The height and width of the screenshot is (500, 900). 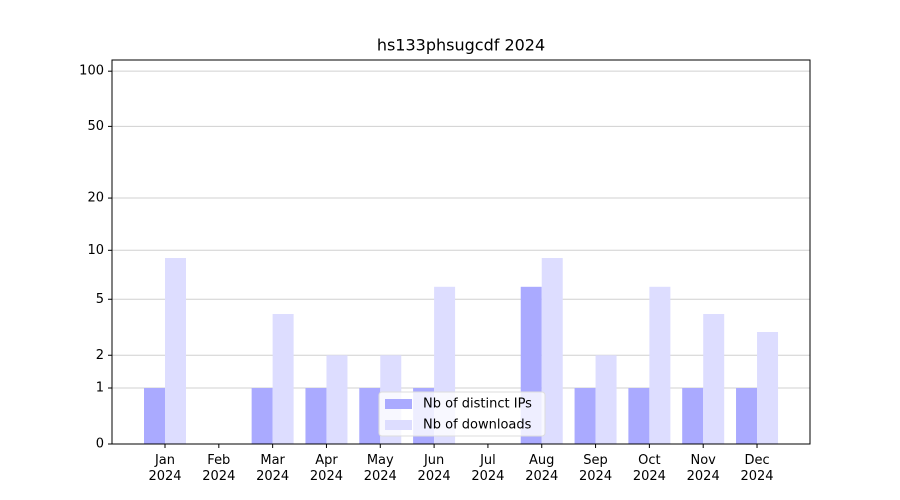 What do you see at coordinates (326, 468) in the screenshot?
I see `x-tick-label: Apr 2024` at bounding box center [326, 468].